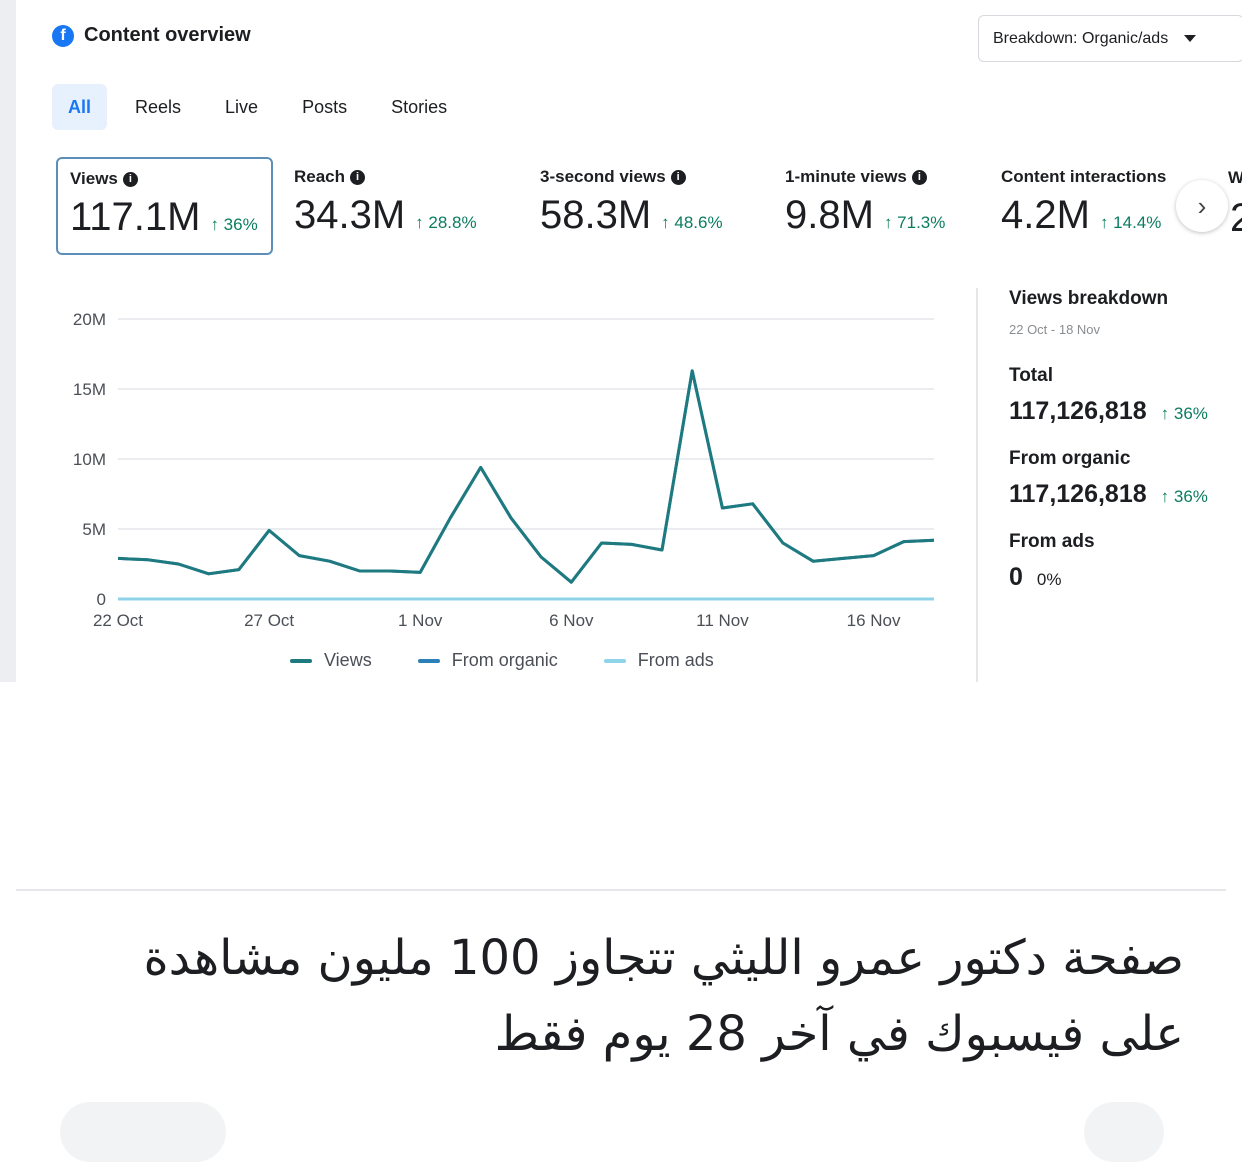 This screenshot has height=1162, width=1242. What do you see at coordinates (675, 660) in the screenshot?
I see `legend-label: From ads` at bounding box center [675, 660].